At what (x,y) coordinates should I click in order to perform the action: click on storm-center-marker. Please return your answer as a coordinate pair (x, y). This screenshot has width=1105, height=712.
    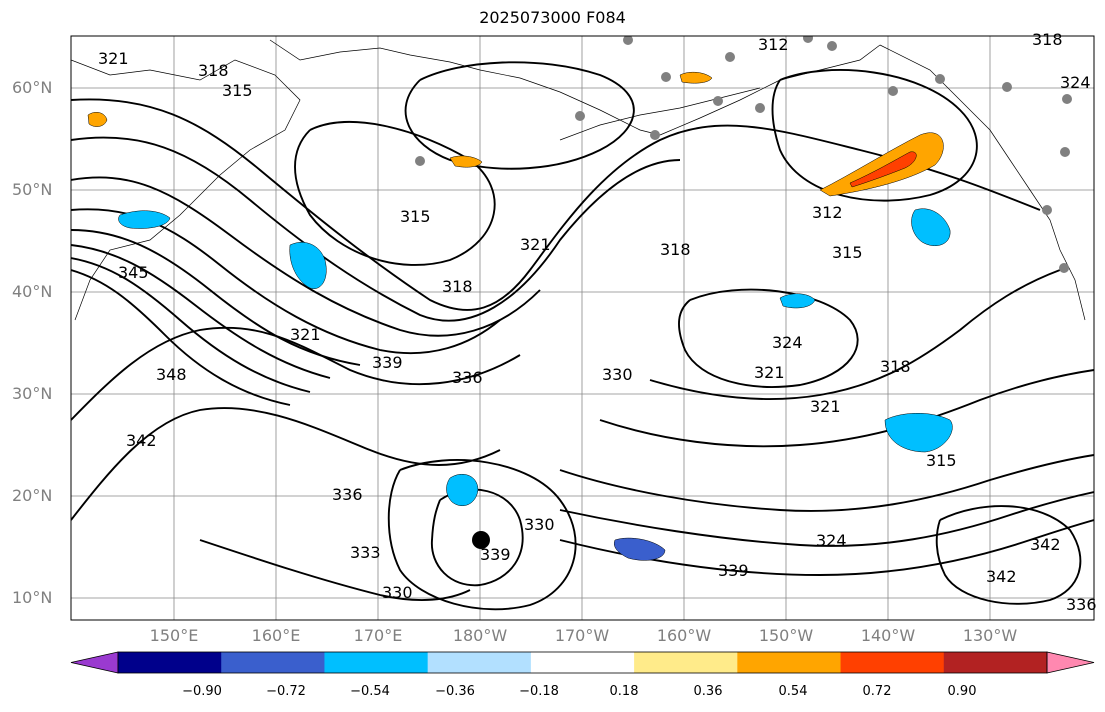
    Looking at the image, I should click on (481, 540).